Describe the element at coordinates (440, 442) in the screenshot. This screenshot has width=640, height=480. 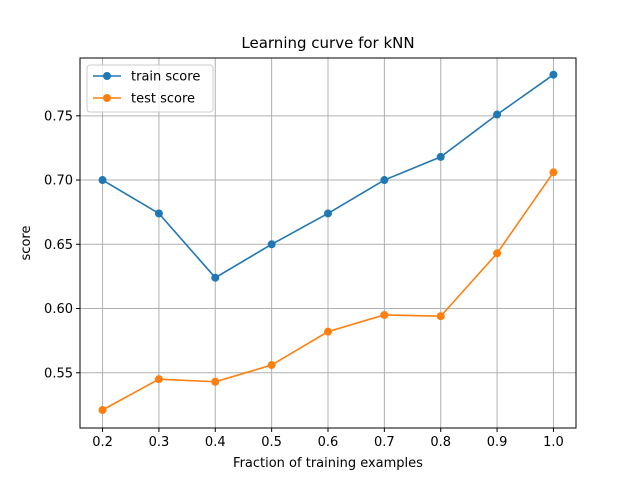
I see `x-tick-label: 0.8` at that location.